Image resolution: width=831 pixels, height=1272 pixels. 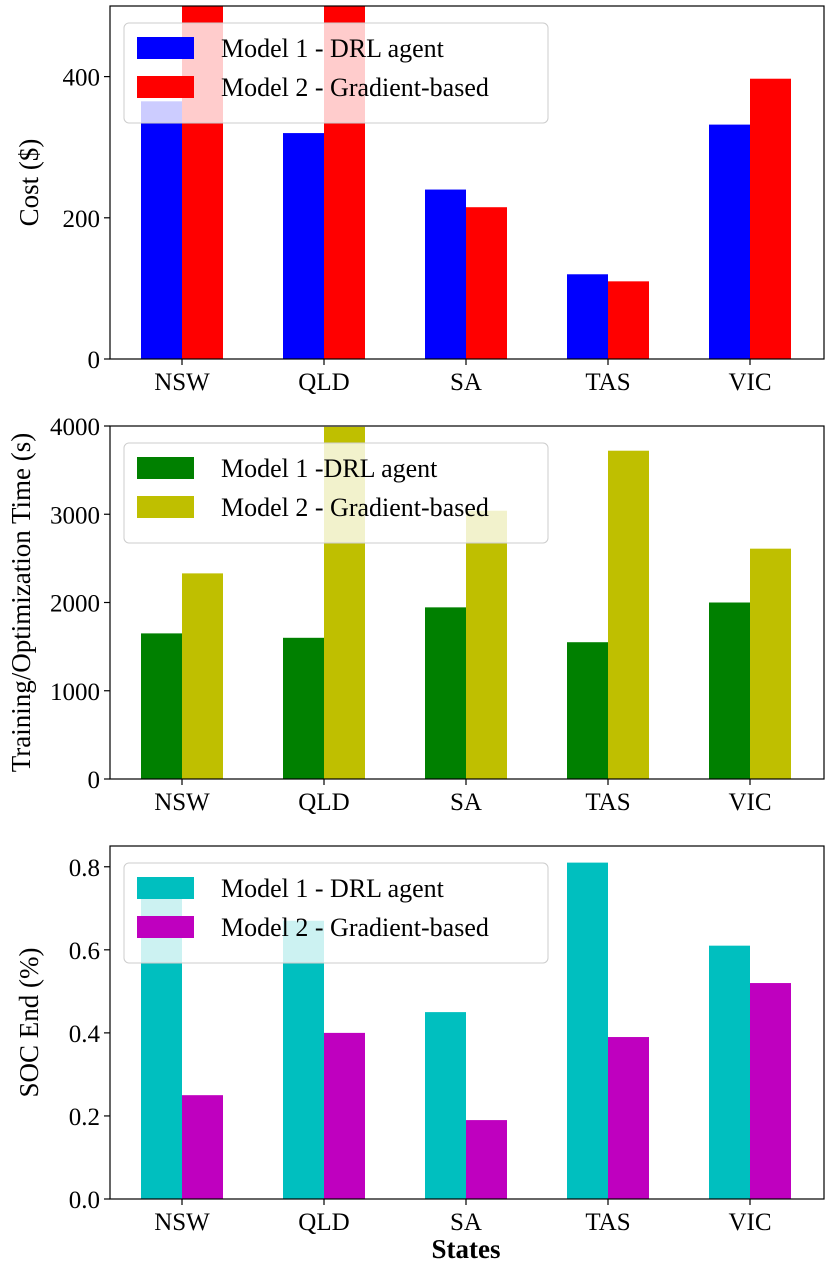 I want to click on y-tick-label: 3000, so click(x=75, y=515).